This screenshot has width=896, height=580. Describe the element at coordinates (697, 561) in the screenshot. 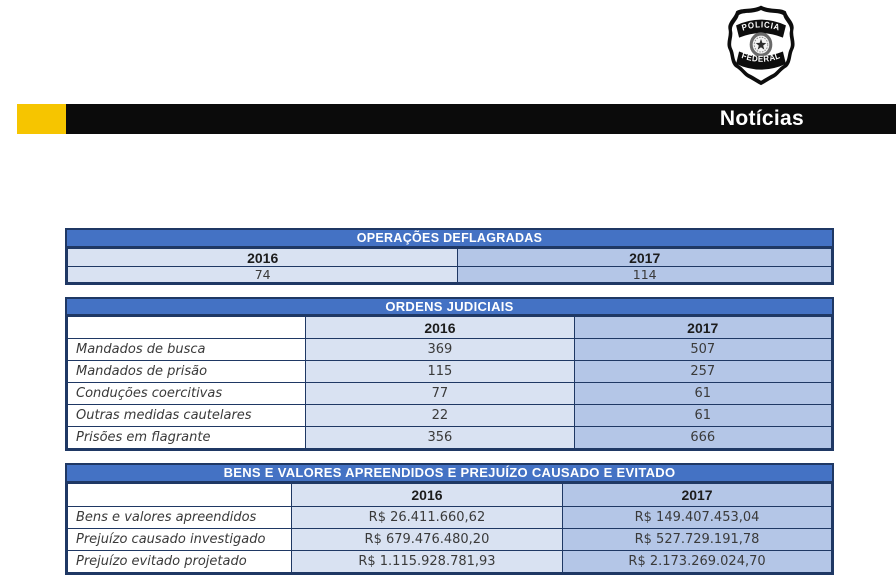

I see `value-cell: R$ 2.173.269.024,70` at that location.